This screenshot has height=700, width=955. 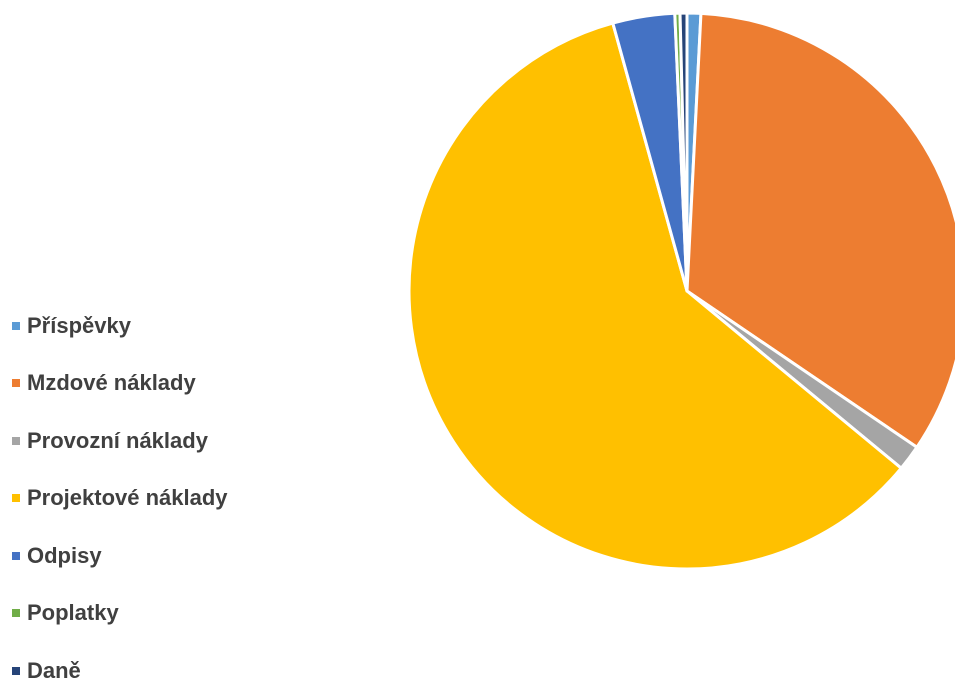 I want to click on legend-item-dane: Daně, so click(x=172, y=671).